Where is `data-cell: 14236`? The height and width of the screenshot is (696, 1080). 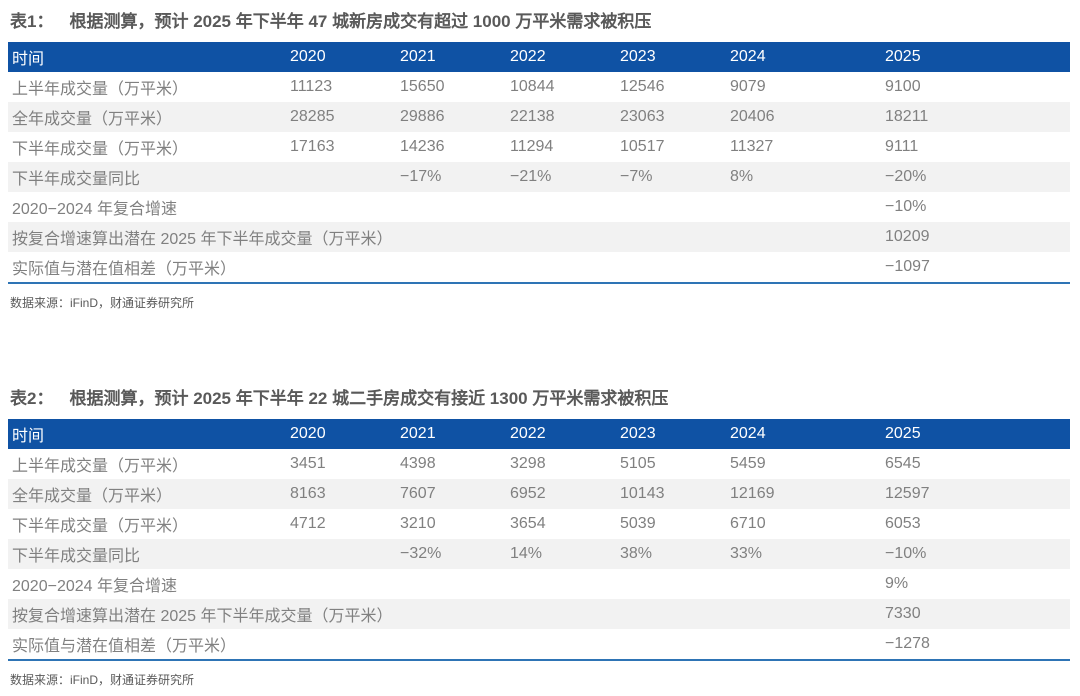
data-cell: 14236 is located at coordinates (422, 146).